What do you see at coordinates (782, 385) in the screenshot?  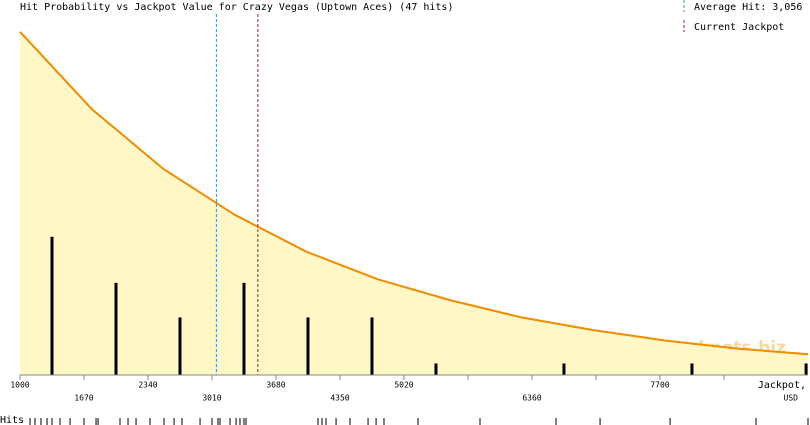 I see `x-axis-label: Jackpot,` at bounding box center [782, 385].